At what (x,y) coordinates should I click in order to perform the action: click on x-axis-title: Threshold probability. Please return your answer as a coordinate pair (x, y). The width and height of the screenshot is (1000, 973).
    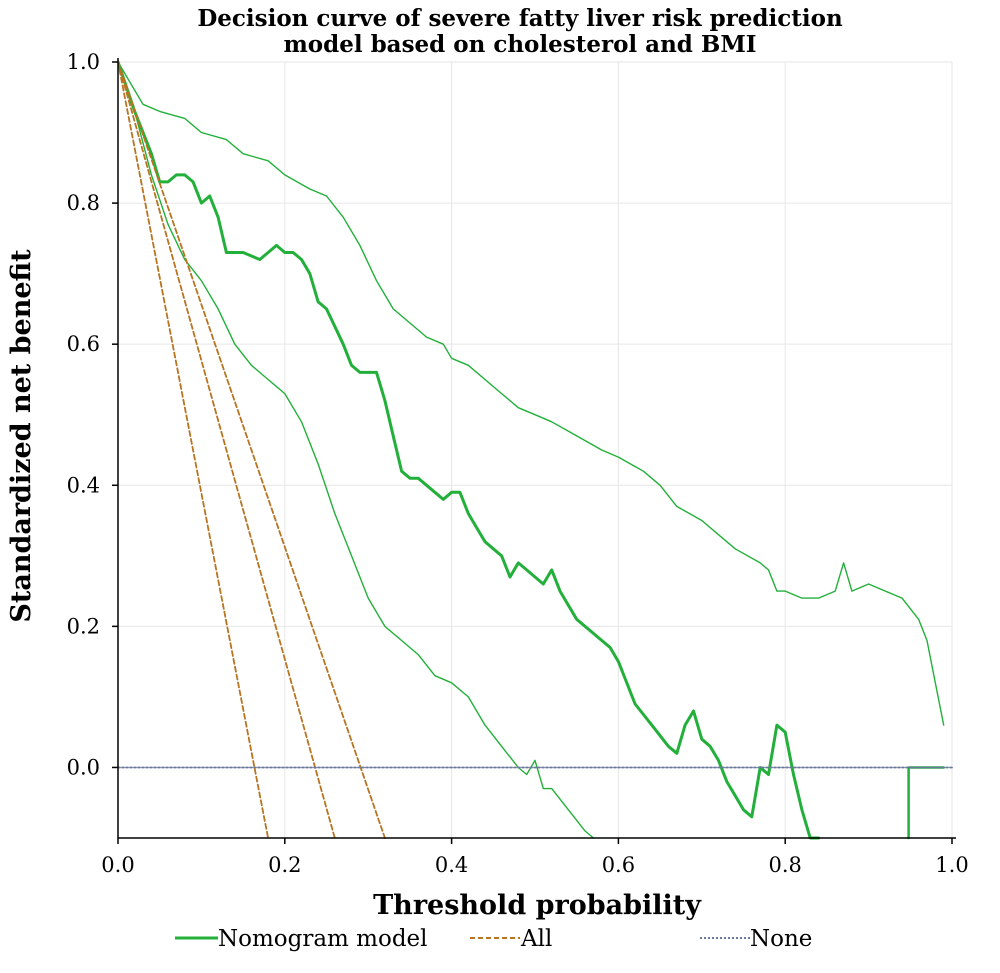
    Looking at the image, I should click on (537, 905).